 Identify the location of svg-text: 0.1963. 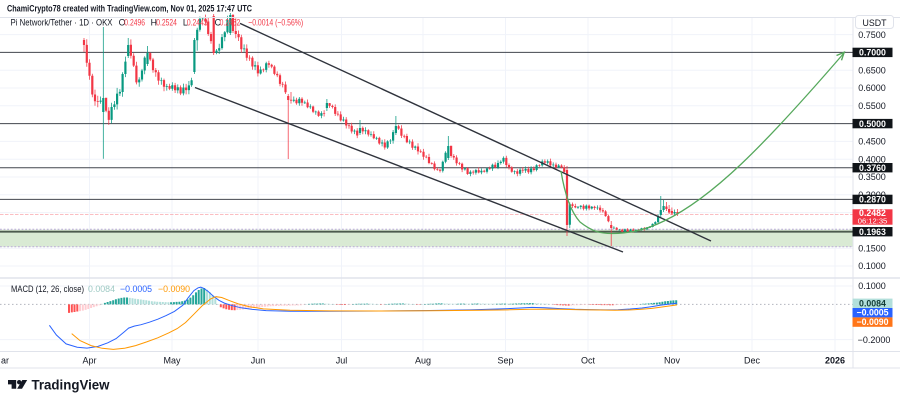
(872, 232).